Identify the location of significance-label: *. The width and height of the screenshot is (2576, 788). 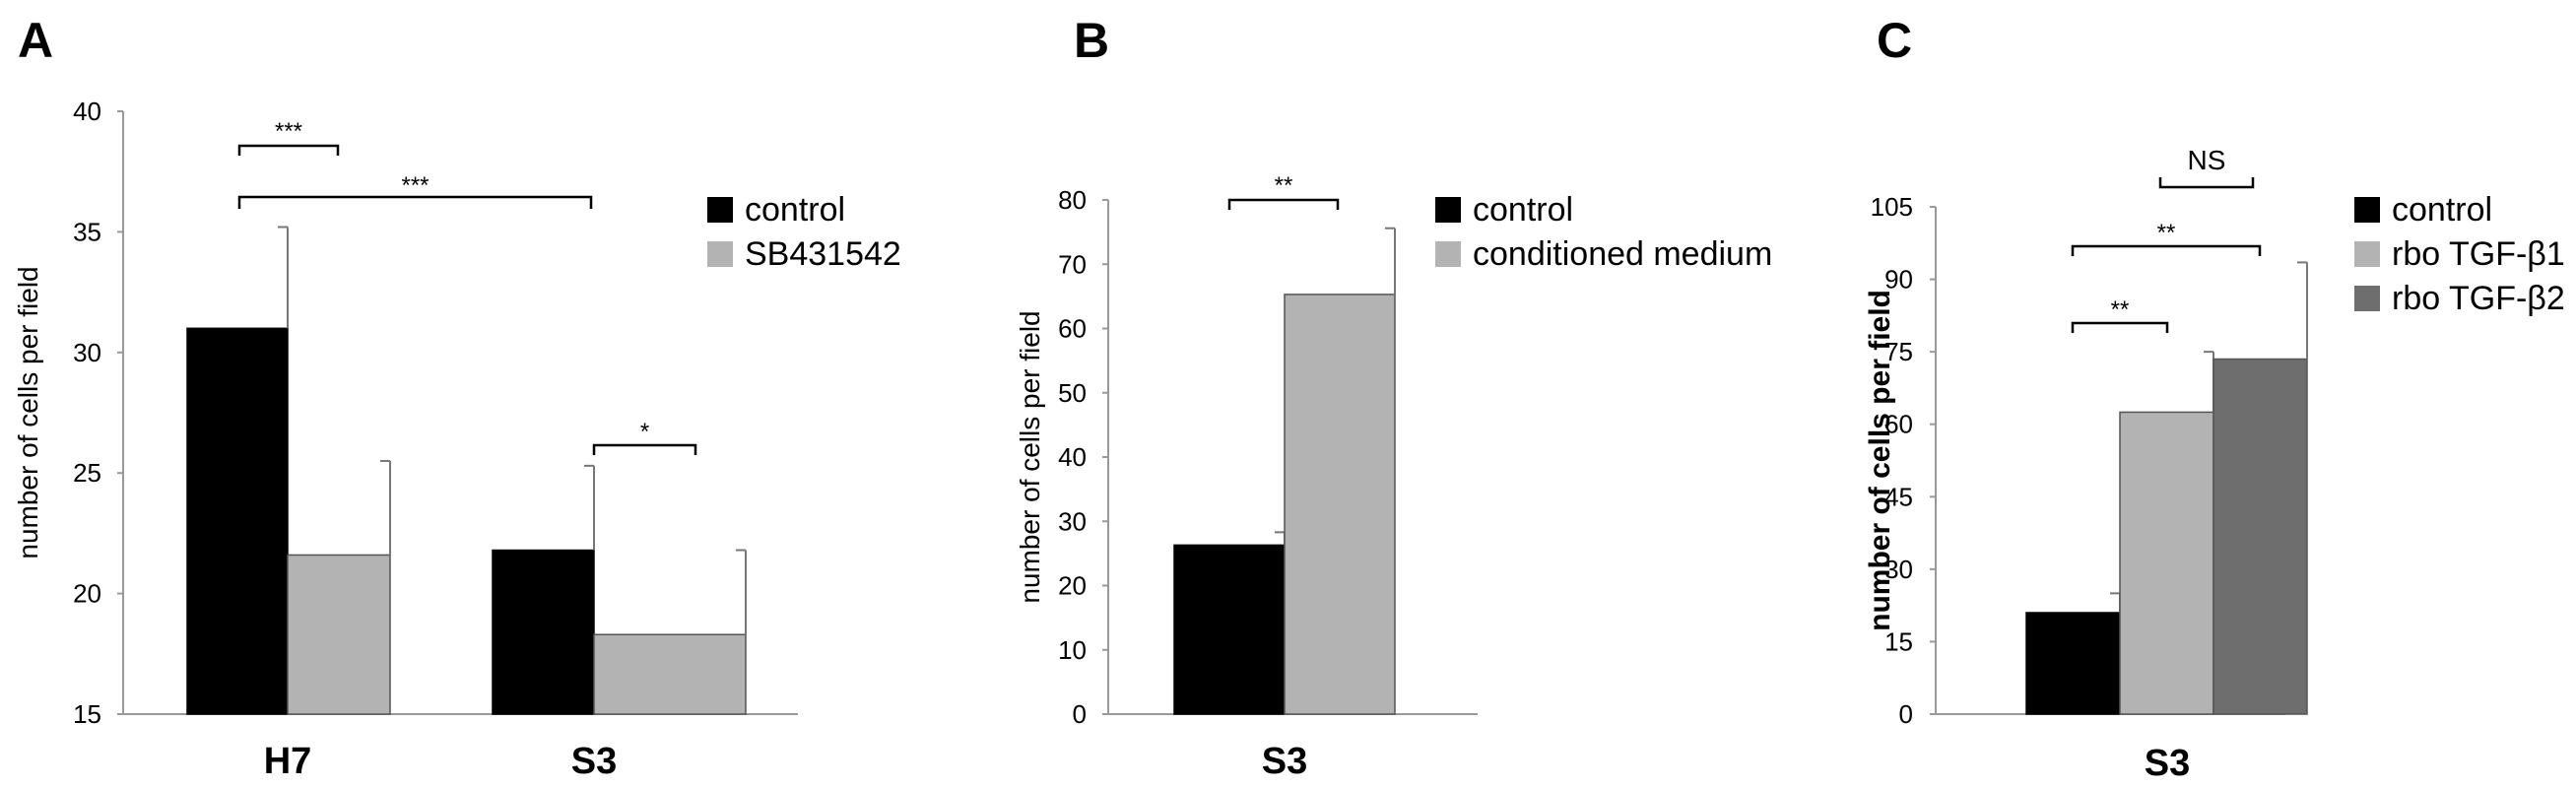
(644, 432).